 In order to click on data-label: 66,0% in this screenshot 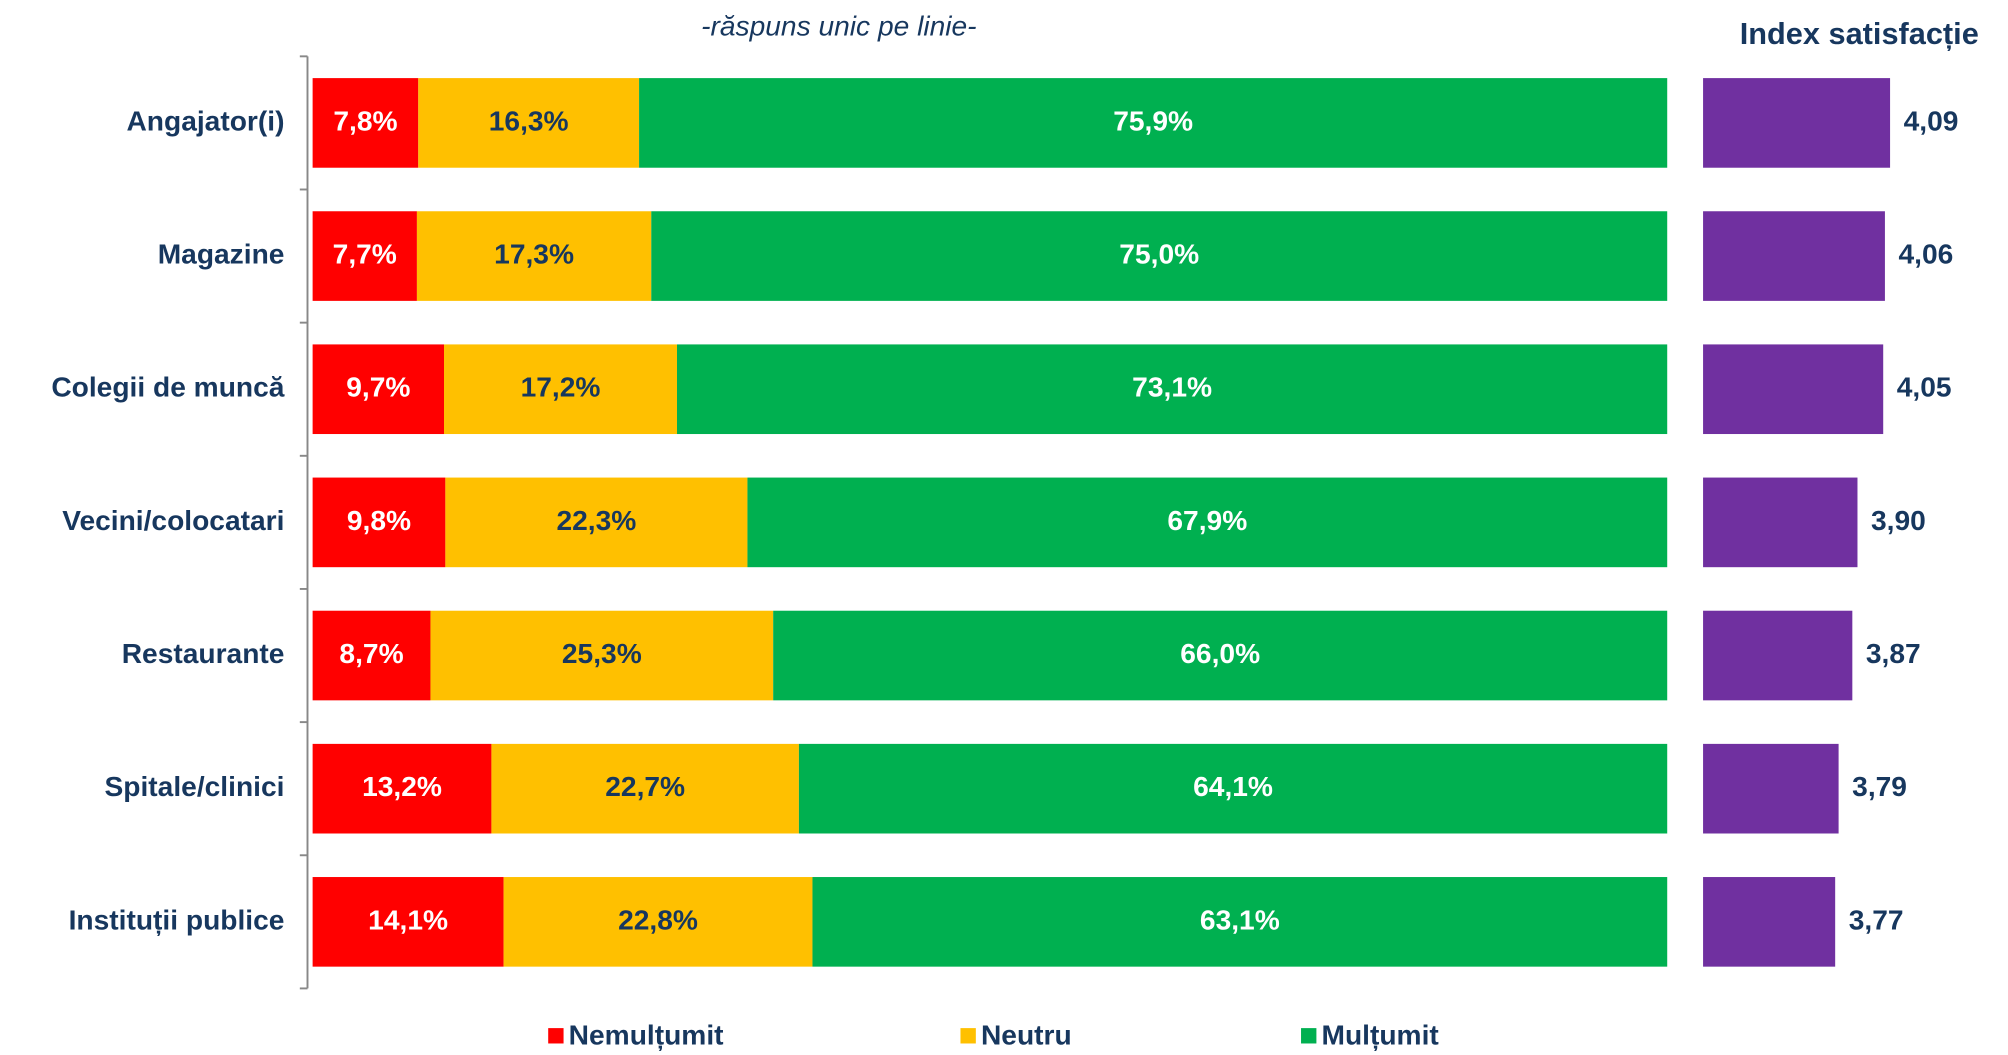, I will do `click(1220, 653)`.